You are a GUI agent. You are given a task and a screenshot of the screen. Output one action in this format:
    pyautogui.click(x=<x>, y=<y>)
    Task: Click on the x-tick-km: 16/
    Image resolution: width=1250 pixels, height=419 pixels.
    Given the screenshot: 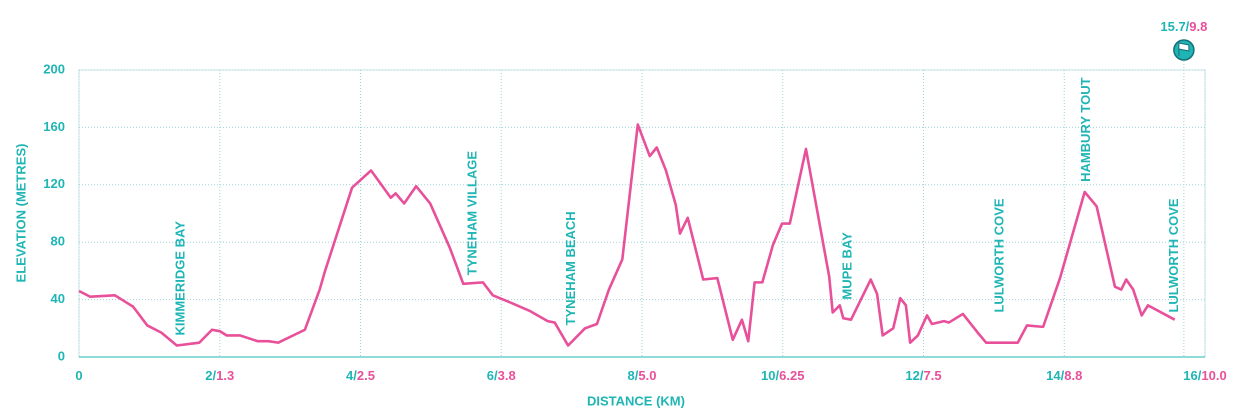 What is the action you would take?
    pyautogui.click(x=1192, y=375)
    